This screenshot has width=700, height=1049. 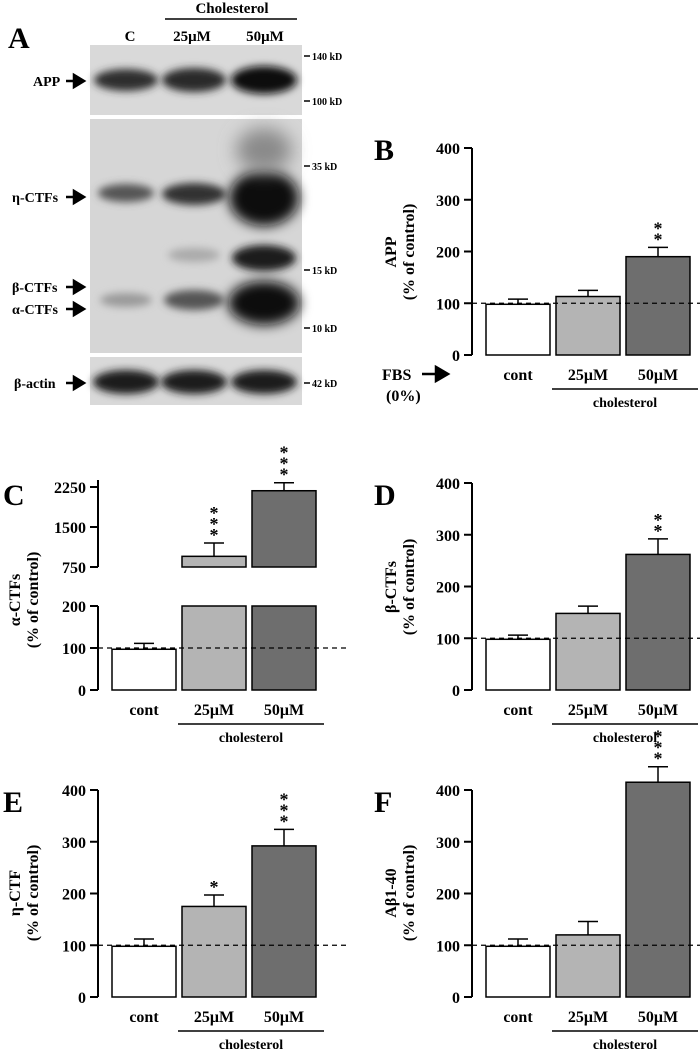 I want to click on significance-1-2: *, so click(x=214, y=513).